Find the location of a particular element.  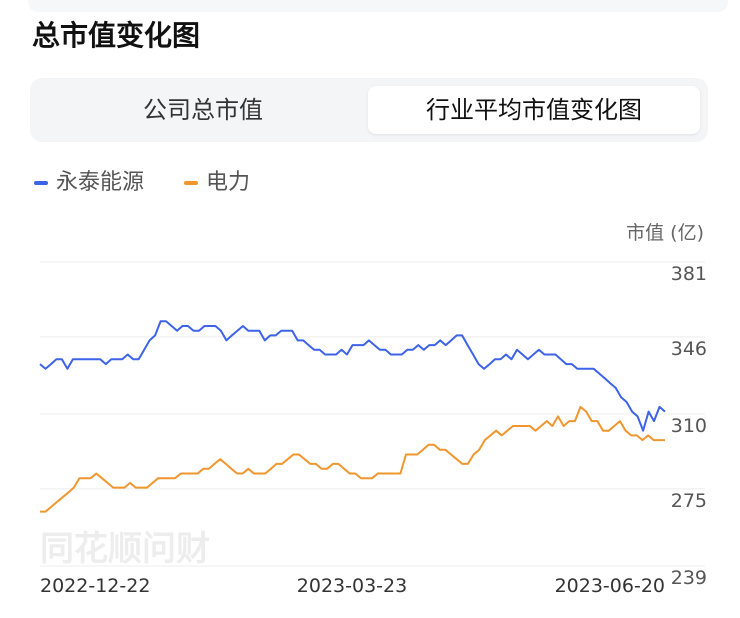

y-tick-label: 381 is located at coordinates (689, 274).